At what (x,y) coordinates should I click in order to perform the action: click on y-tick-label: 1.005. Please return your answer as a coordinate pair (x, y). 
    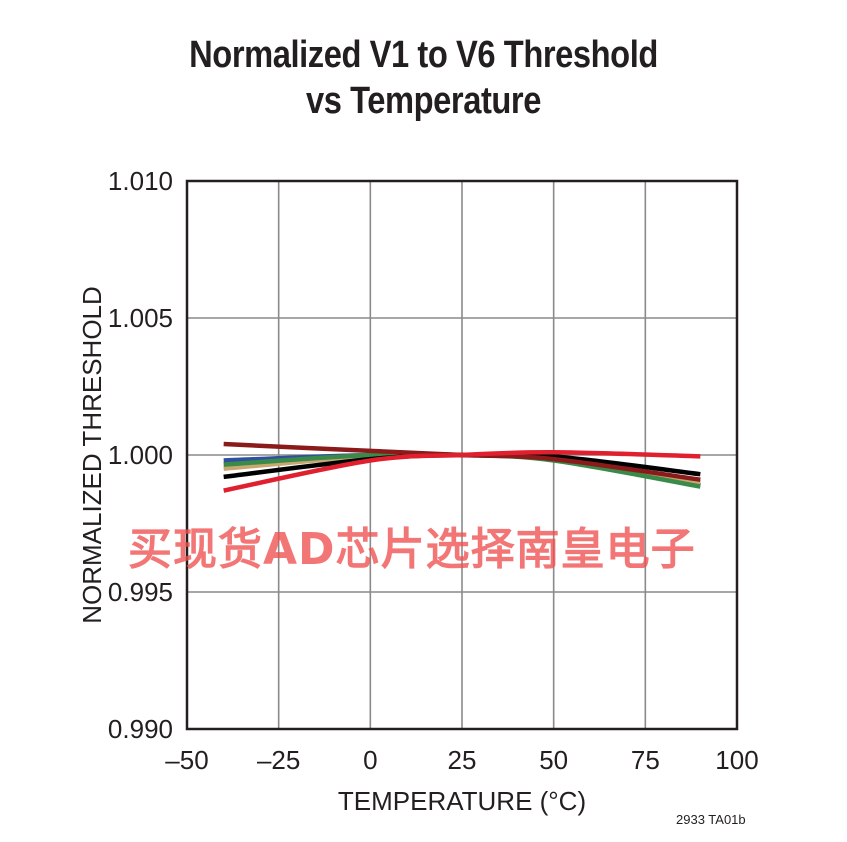
    Looking at the image, I should click on (140, 318).